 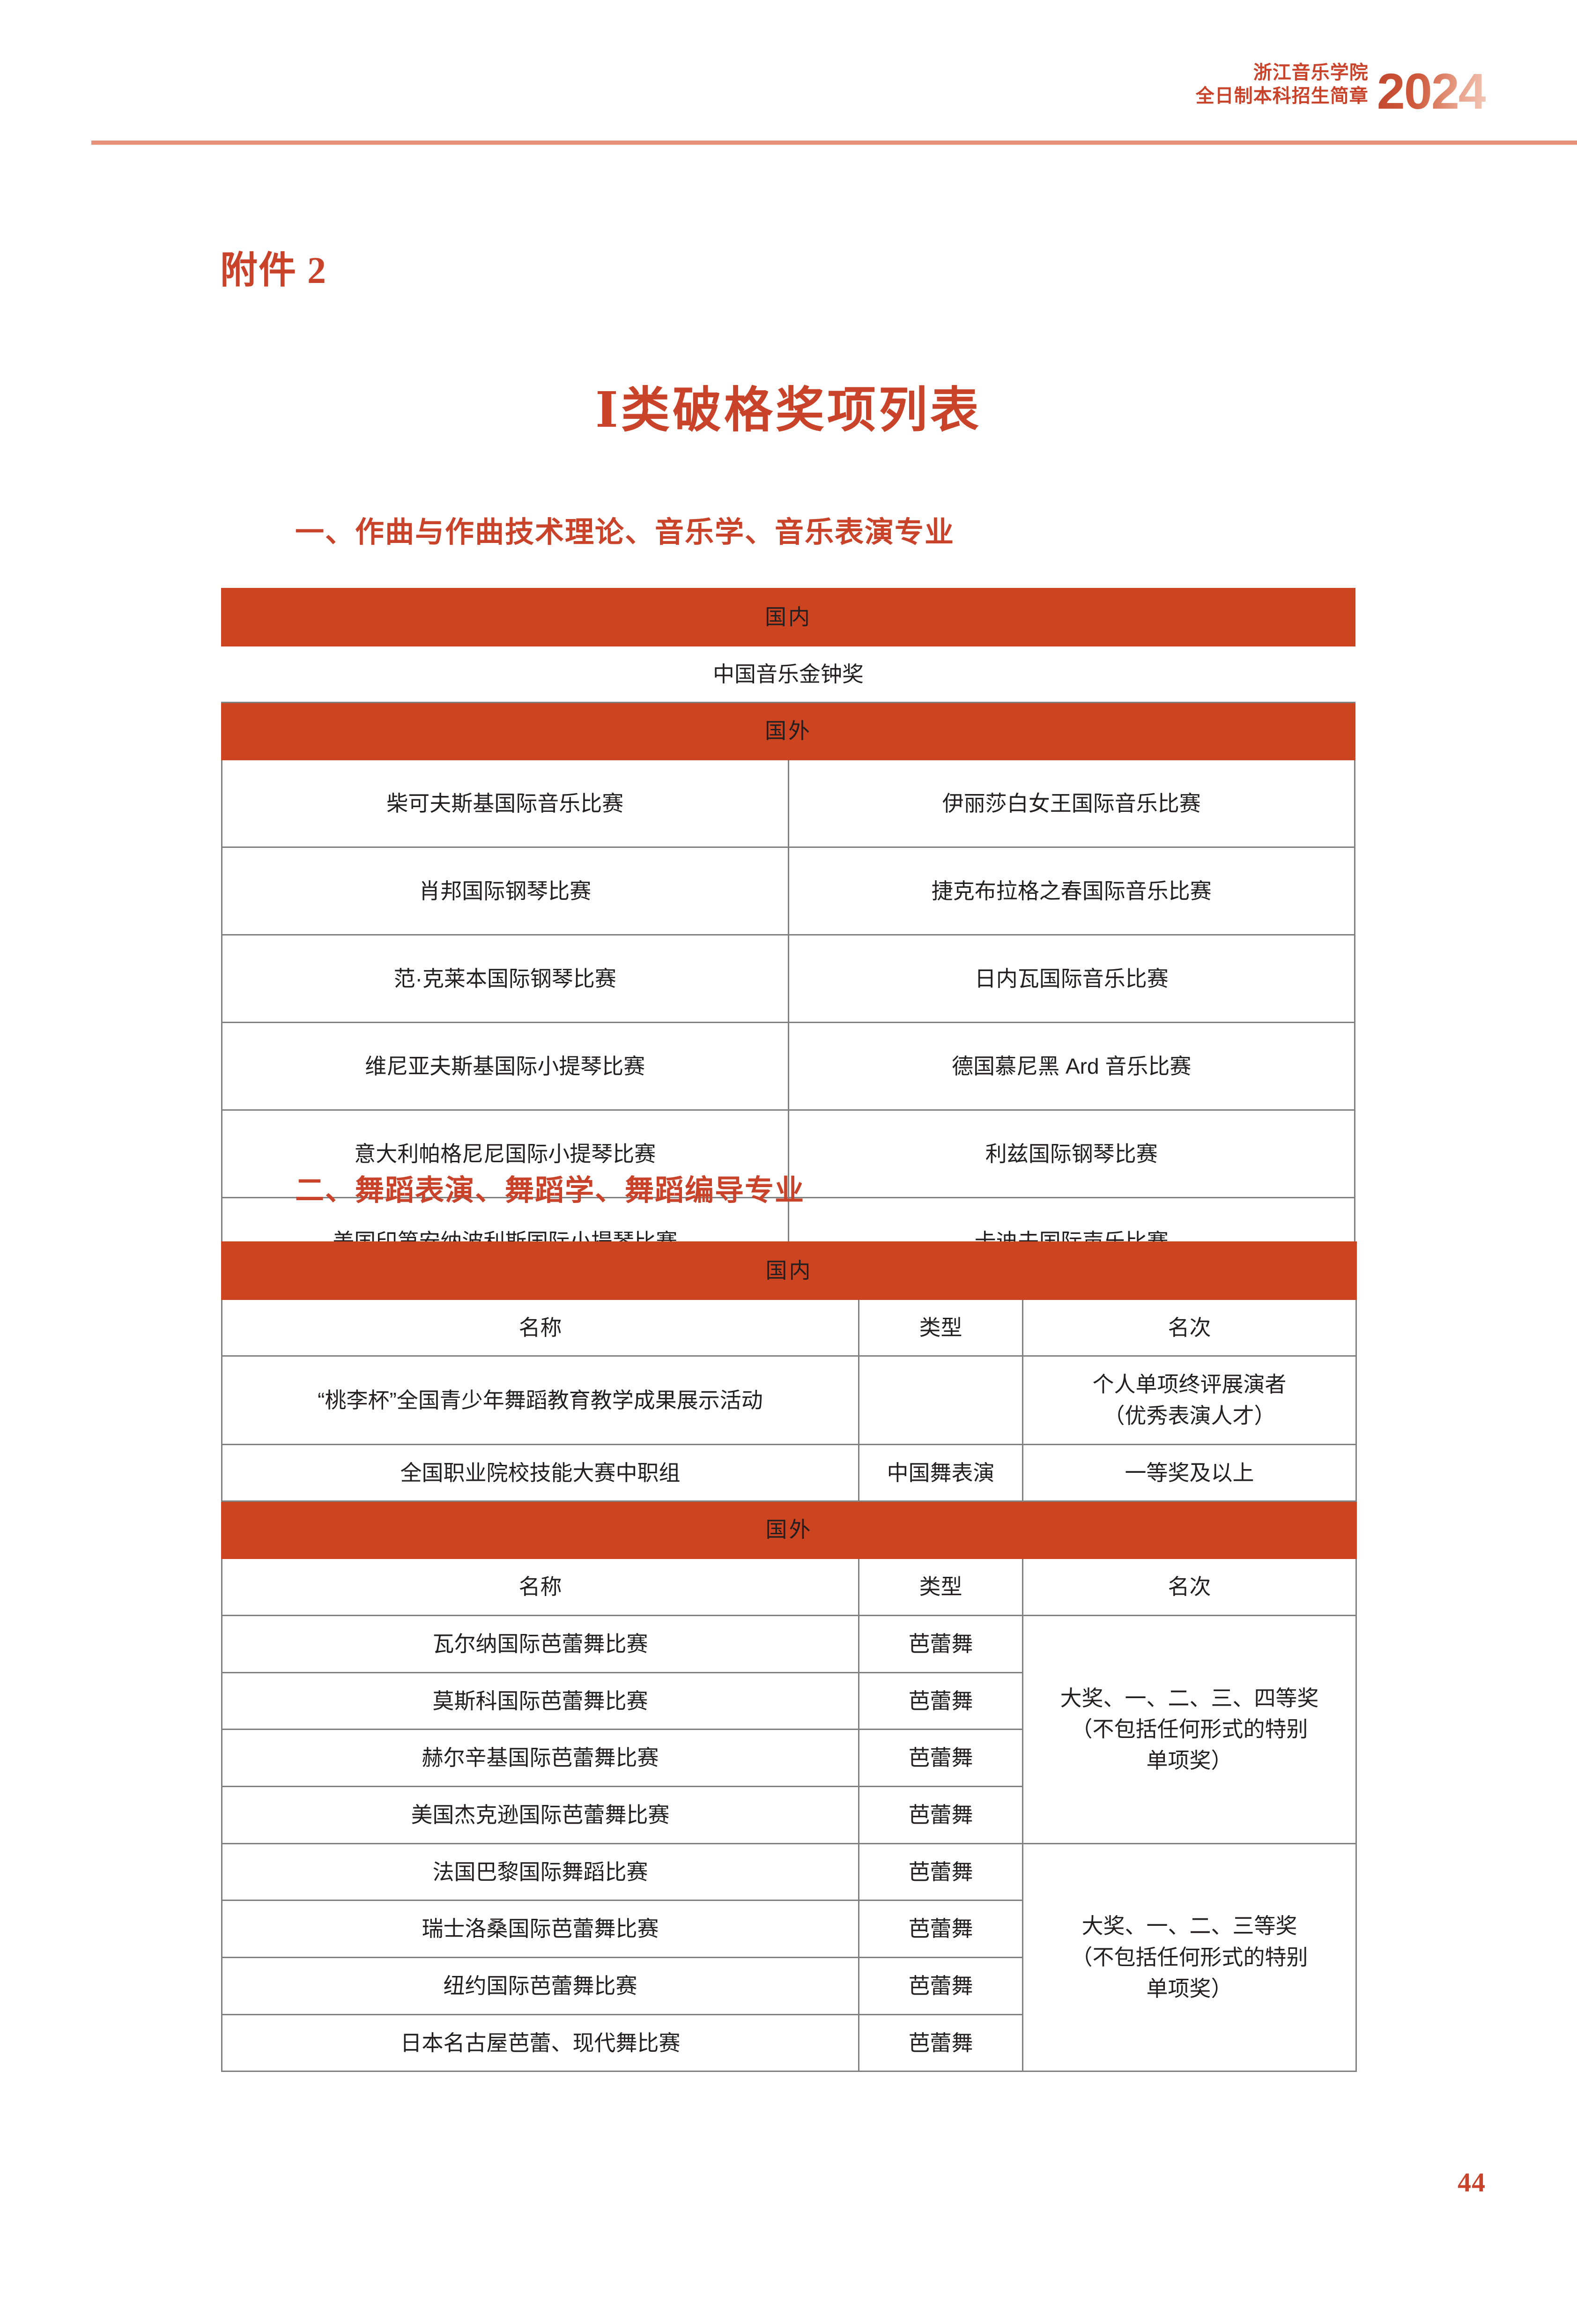 I want to click on table-row: 全国职业院校技能大赛中职组 中国舞表演 一等奖及以上, so click(x=789, y=1472).